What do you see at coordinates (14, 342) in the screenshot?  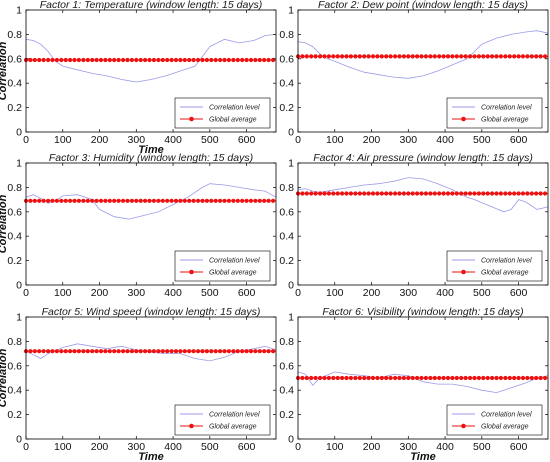 I see `chart-5-y-tick-label: 0.8` at bounding box center [14, 342].